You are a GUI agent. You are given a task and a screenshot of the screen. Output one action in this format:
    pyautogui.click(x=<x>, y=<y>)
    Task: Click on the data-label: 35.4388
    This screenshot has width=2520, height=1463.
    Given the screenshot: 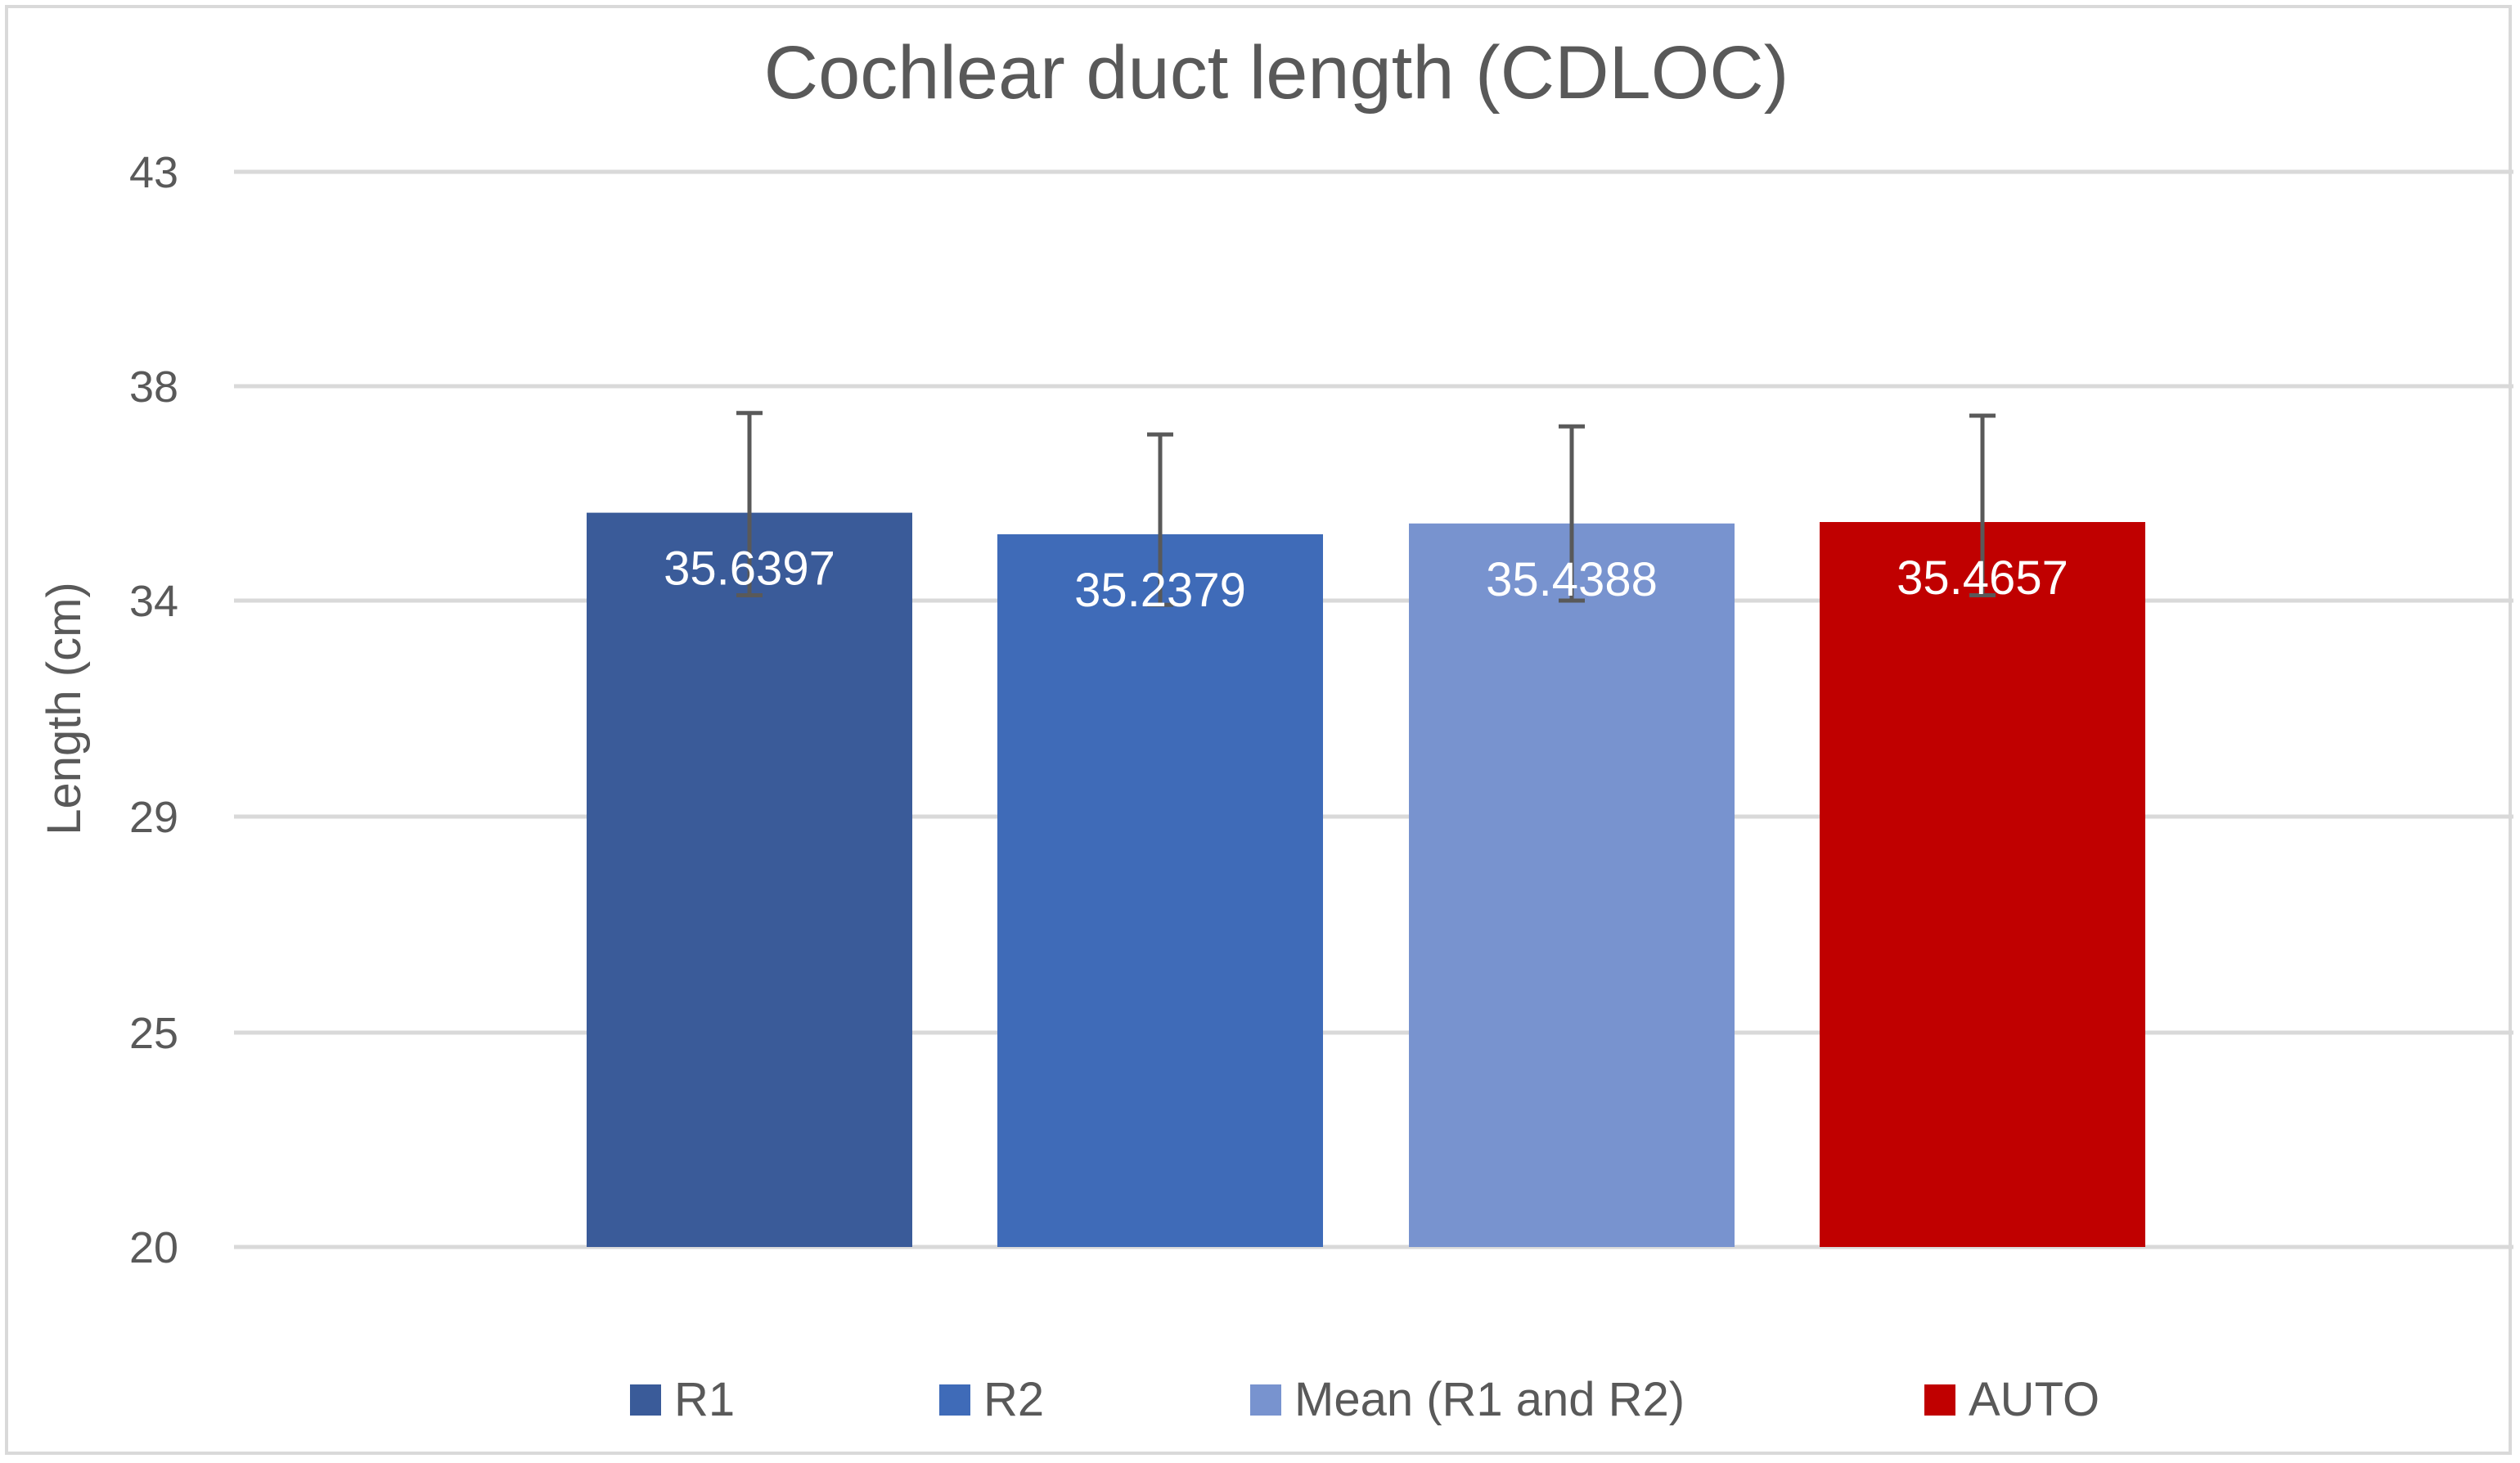 What is the action you would take?
    pyautogui.click(x=1572, y=579)
    